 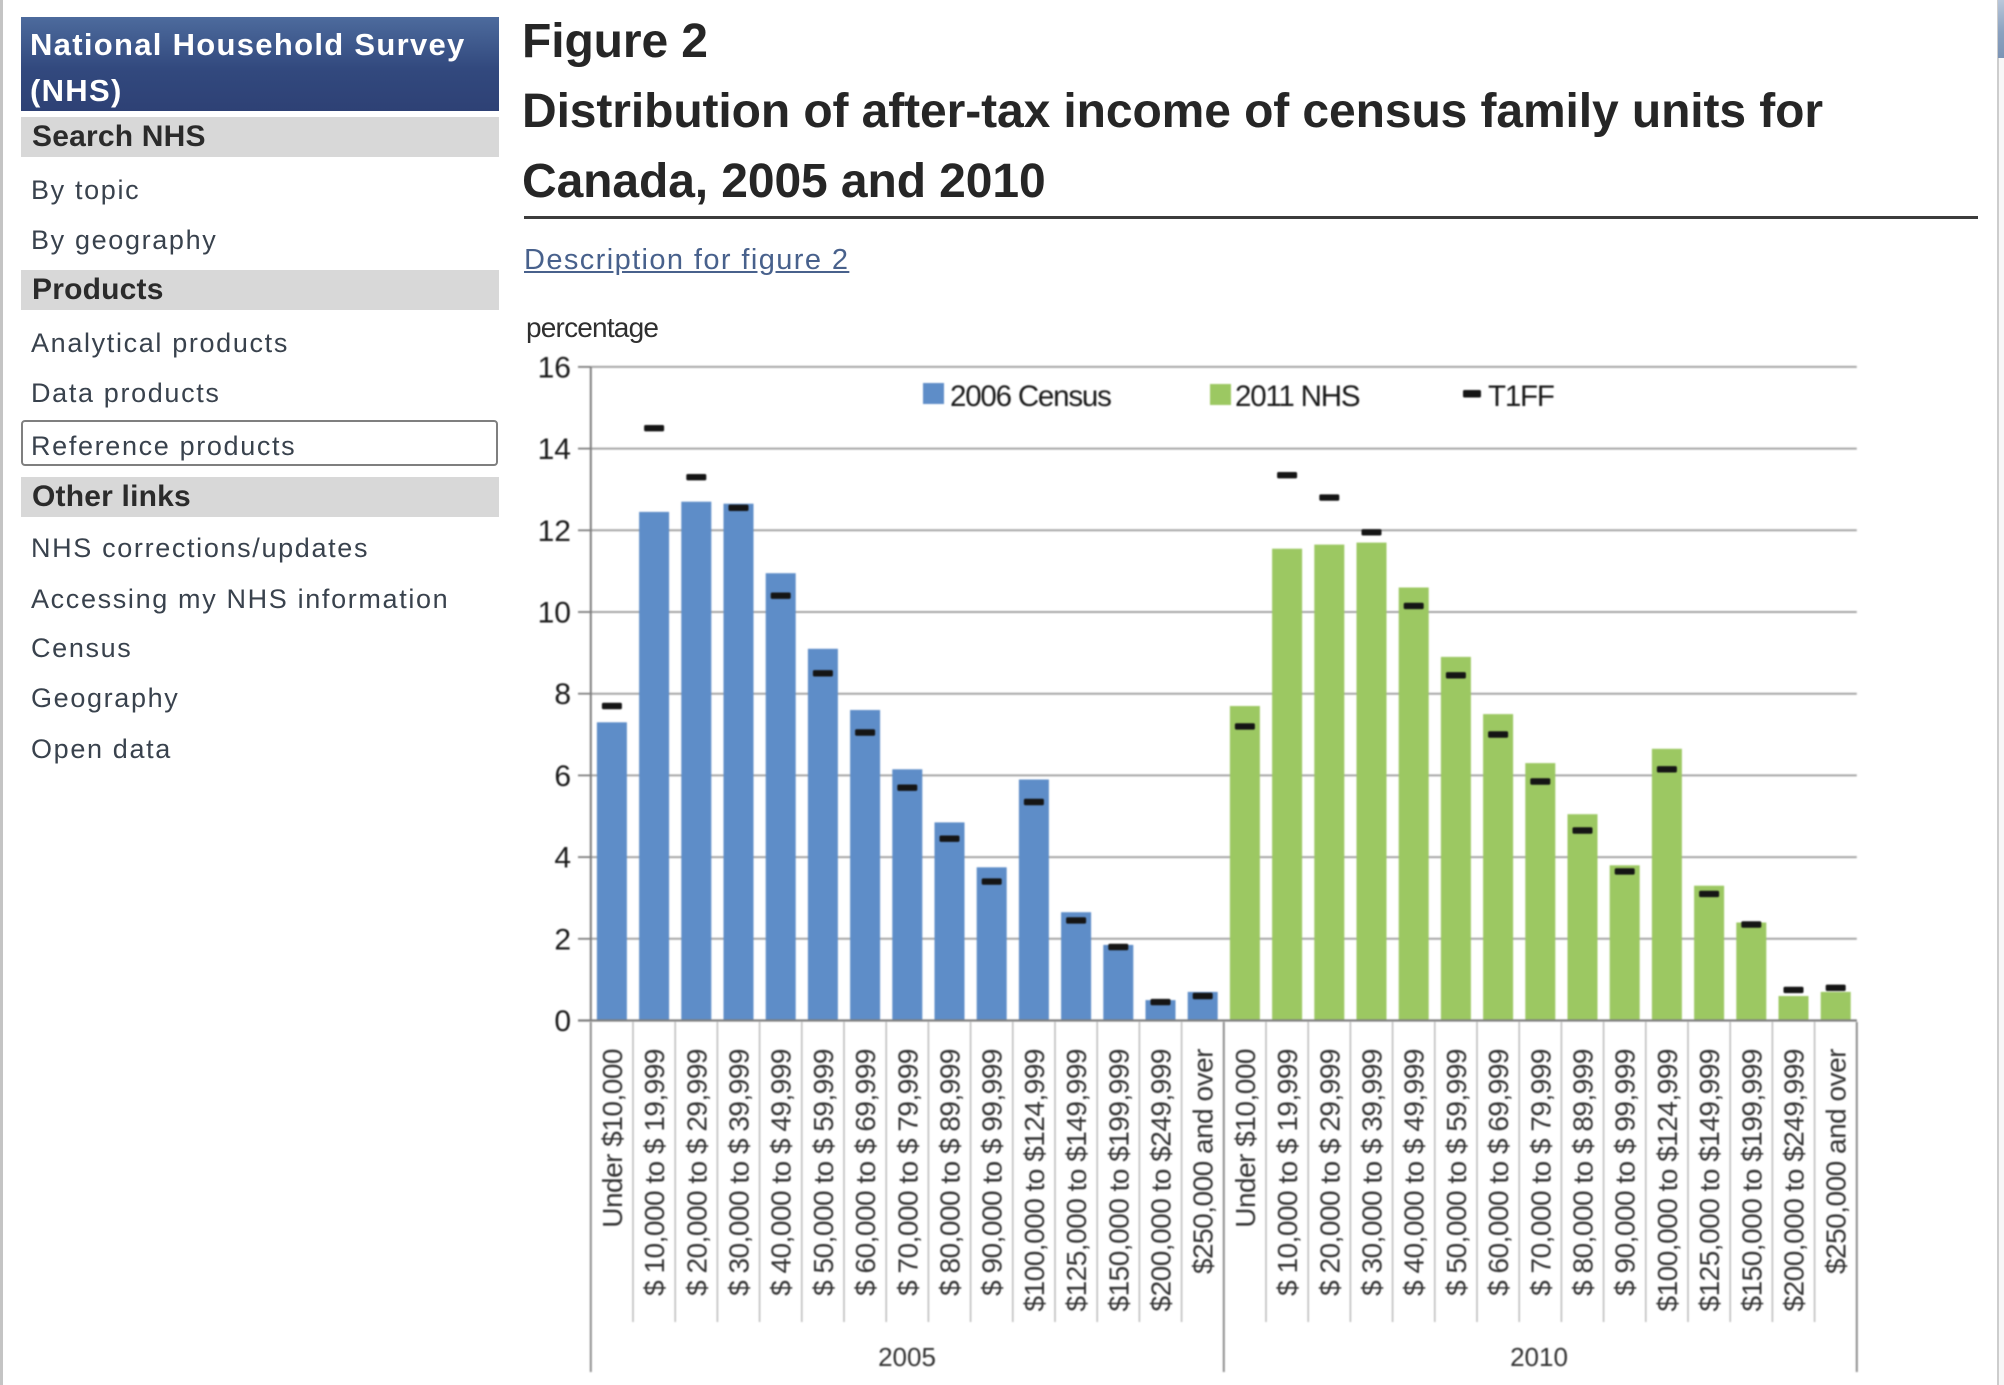 What do you see at coordinates (562, 1021) in the screenshot?
I see `svg-text: 0` at bounding box center [562, 1021].